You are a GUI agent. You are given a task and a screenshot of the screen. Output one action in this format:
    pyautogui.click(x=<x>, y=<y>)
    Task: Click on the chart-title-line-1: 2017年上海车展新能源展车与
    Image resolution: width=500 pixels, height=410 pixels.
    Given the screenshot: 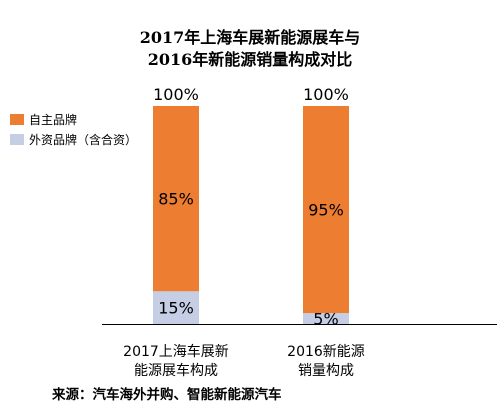 What is the action you would take?
    pyautogui.click(x=250, y=37)
    